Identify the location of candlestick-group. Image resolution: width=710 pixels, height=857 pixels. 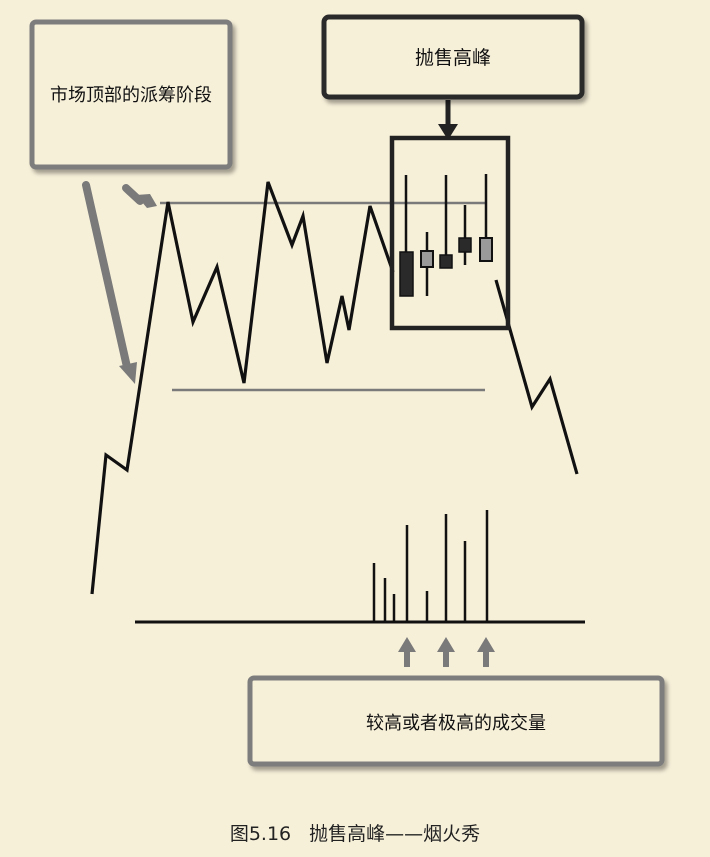
(446, 235).